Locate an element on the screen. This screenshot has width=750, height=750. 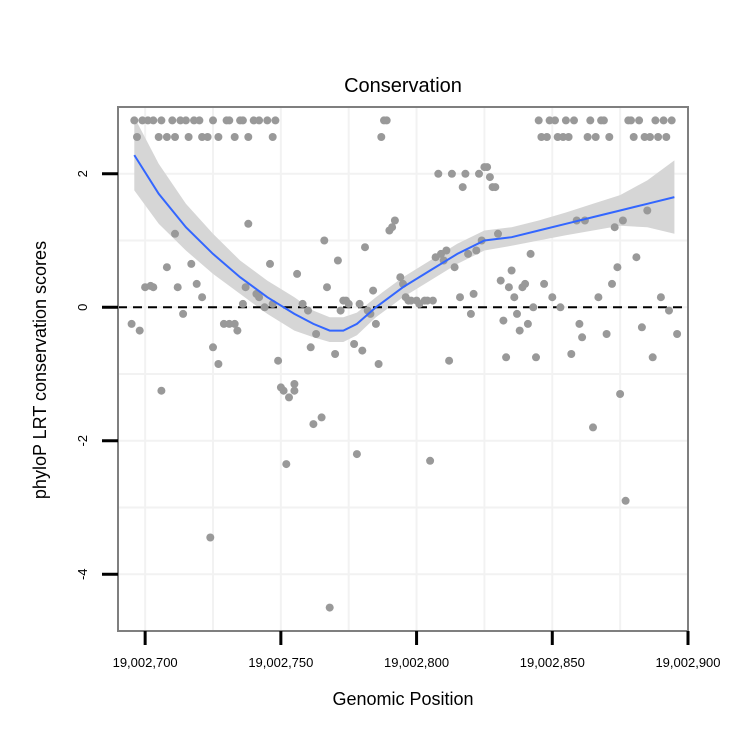
chart-title: Conservation is located at coordinates (403, 86).